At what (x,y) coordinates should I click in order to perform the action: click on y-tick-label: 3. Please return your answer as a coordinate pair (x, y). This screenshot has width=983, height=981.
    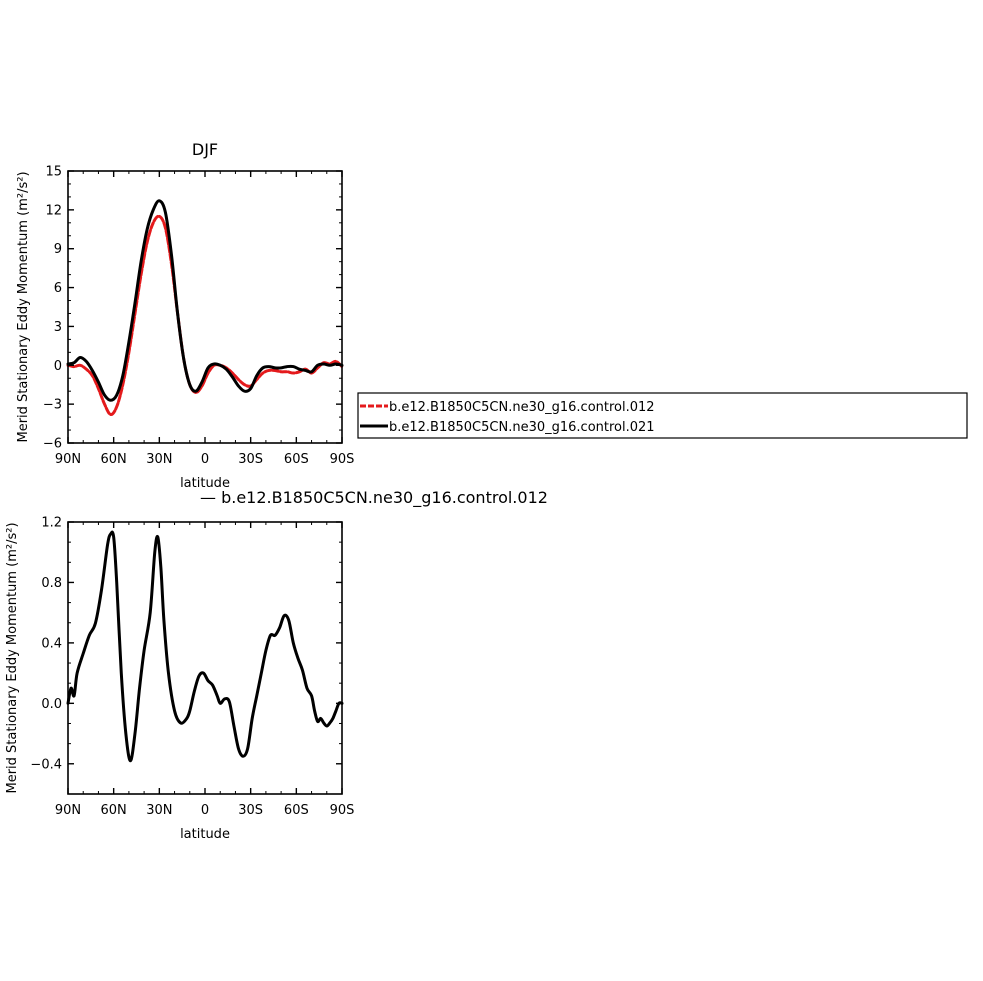
    Looking at the image, I should click on (58, 327).